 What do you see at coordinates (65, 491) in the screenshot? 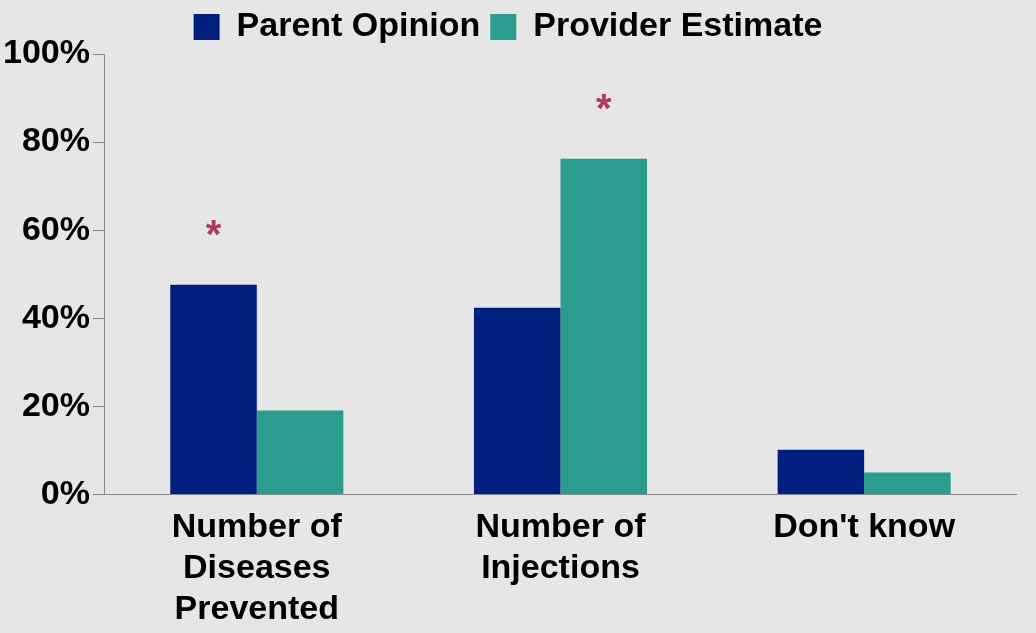
I see `y-tick-label: 0%` at bounding box center [65, 491].